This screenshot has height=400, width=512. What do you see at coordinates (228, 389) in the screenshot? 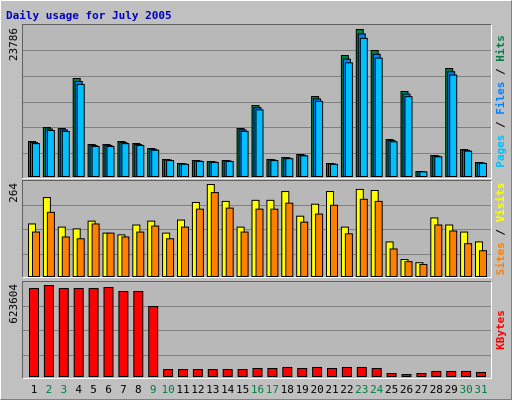
I see `x-tick-label: 14` at bounding box center [228, 389].